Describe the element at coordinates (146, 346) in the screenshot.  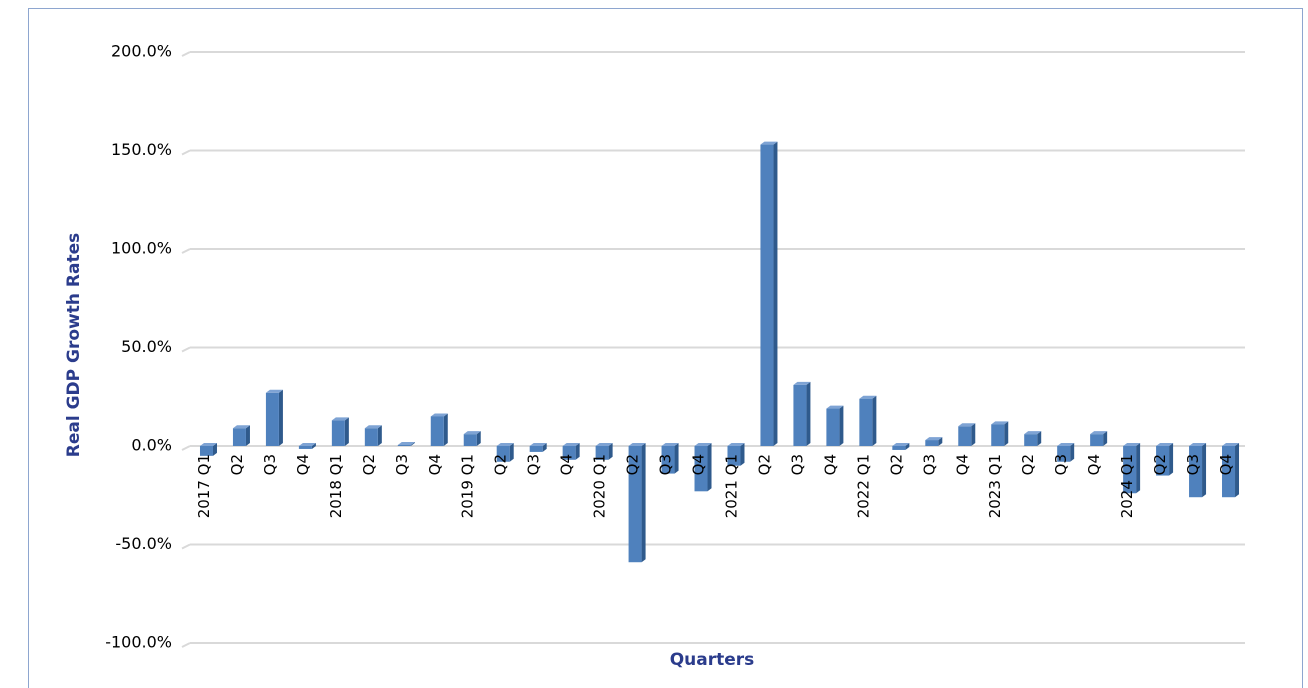
I see `y-tick-label: 50.0%` at that location.